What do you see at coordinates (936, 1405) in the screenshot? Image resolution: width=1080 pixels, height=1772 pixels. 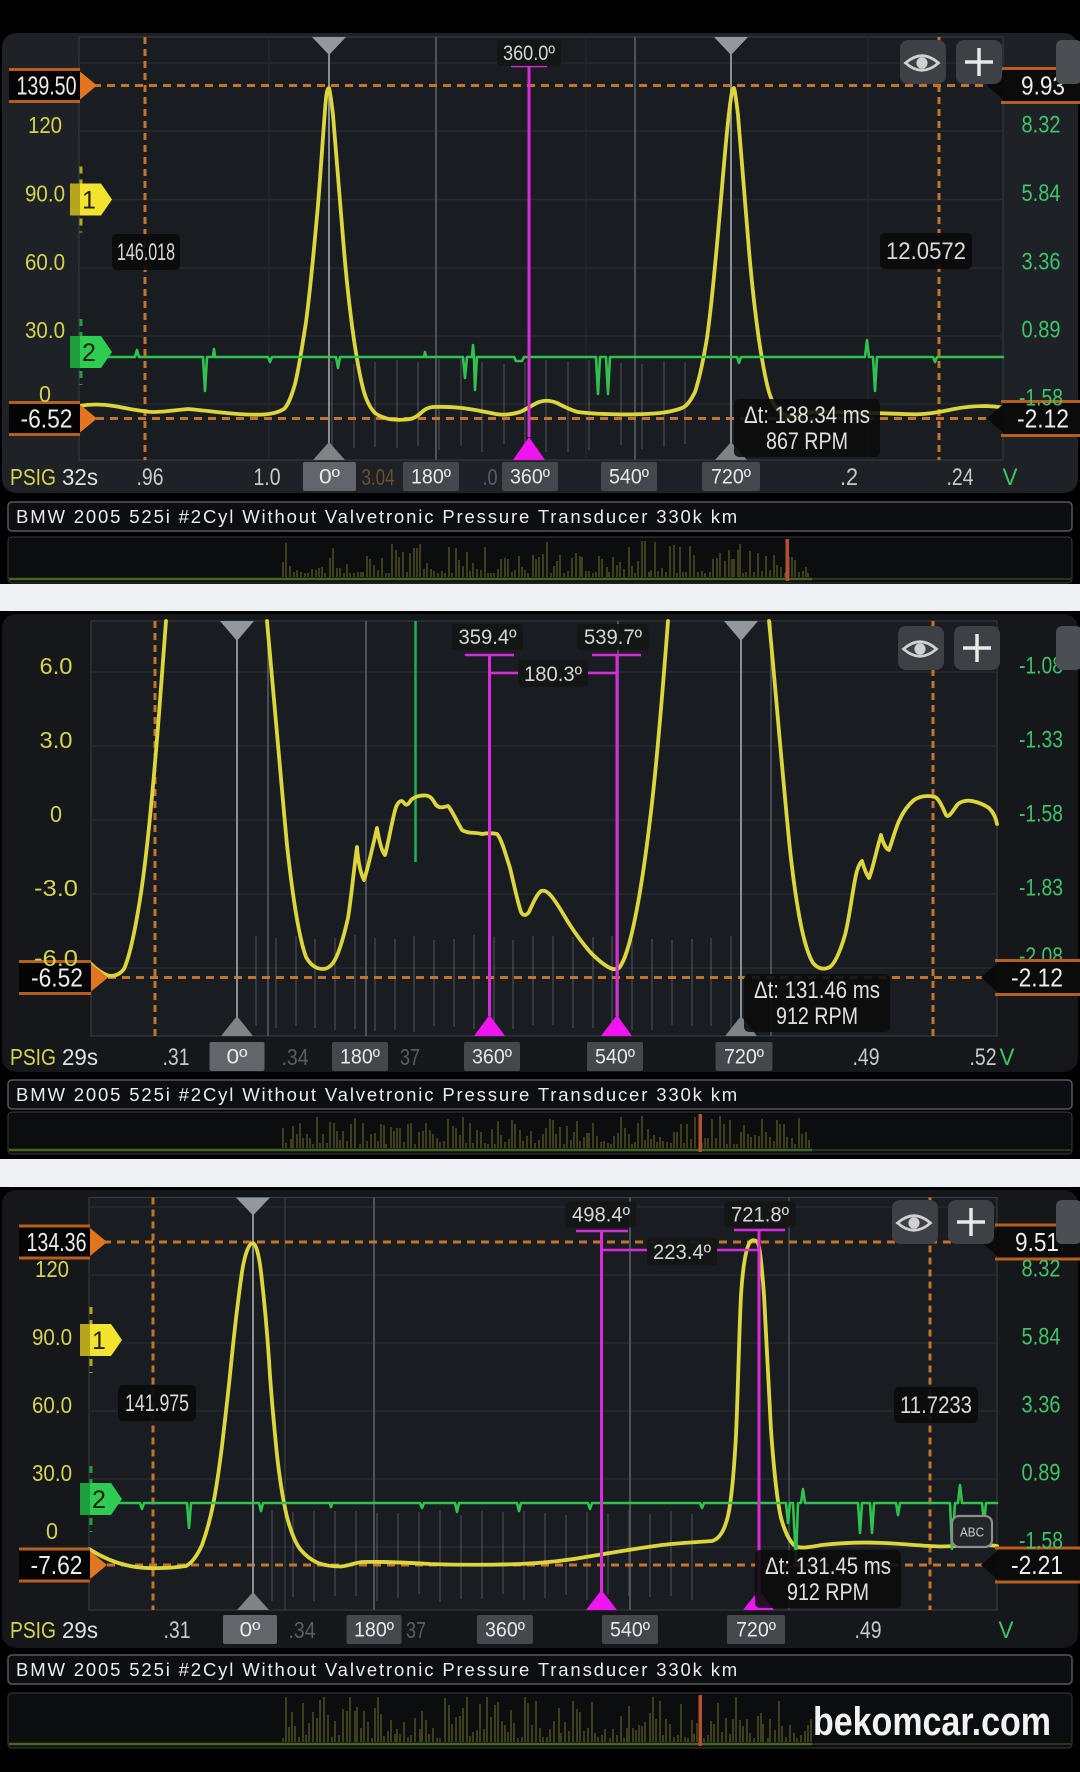 I see `svg-text: 11.7233` at bounding box center [936, 1405].